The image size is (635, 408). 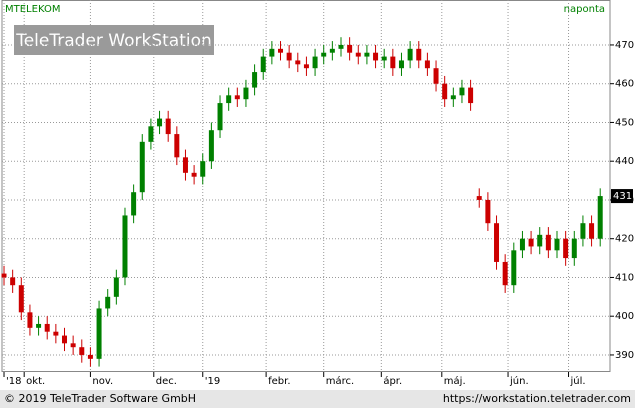 What do you see at coordinates (340, 381) in the screenshot?
I see `x-tick-label: márc.` at bounding box center [340, 381].